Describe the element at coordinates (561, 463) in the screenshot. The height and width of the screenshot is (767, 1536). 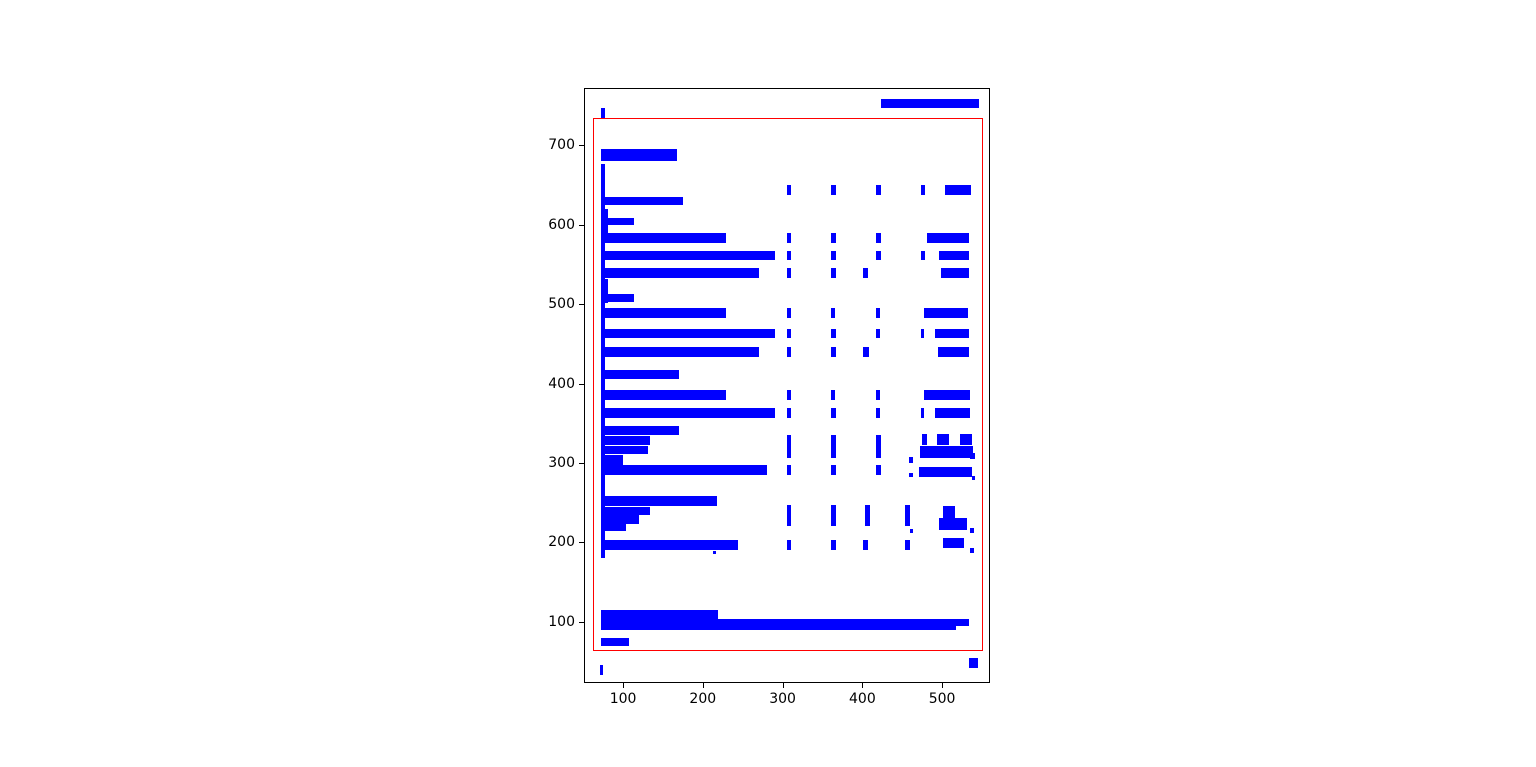
I see `y-tick-label: 300` at that location.